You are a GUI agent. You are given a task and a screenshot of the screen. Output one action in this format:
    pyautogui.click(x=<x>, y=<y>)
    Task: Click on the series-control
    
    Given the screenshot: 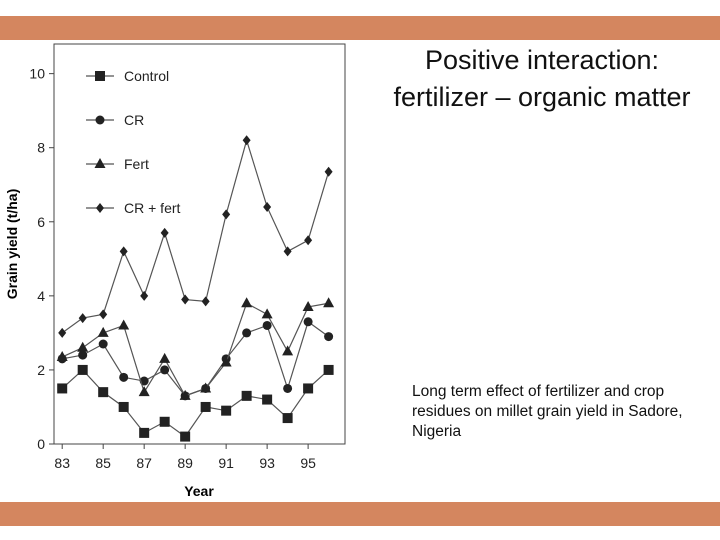 What is the action you would take?
    pyautogui.click(x=195, y=403)
    